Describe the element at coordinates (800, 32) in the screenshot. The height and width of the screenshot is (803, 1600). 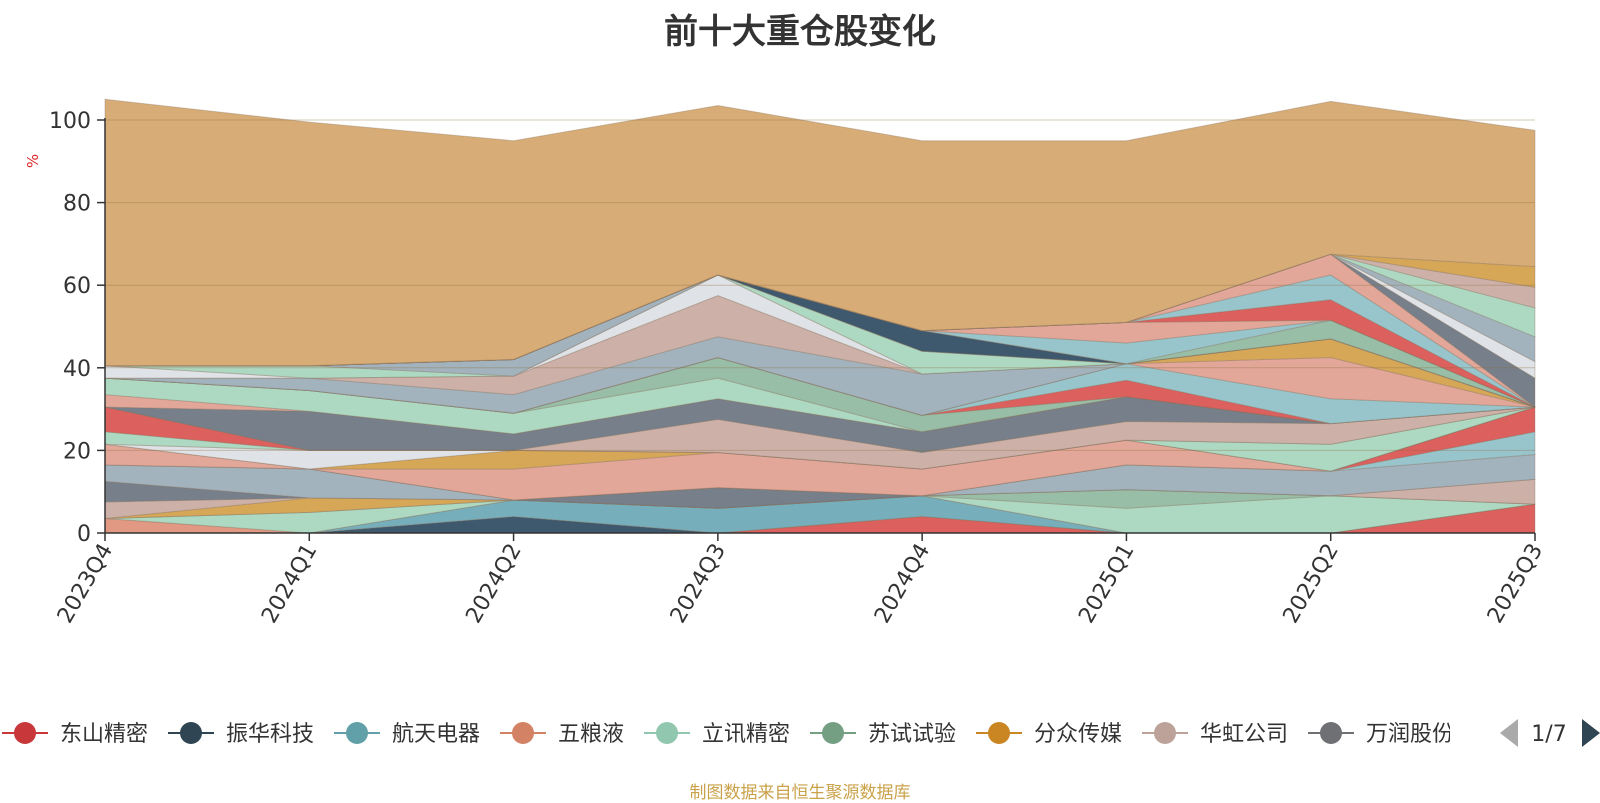
I see `chart-title: 前十大重仓股变化` at that location.